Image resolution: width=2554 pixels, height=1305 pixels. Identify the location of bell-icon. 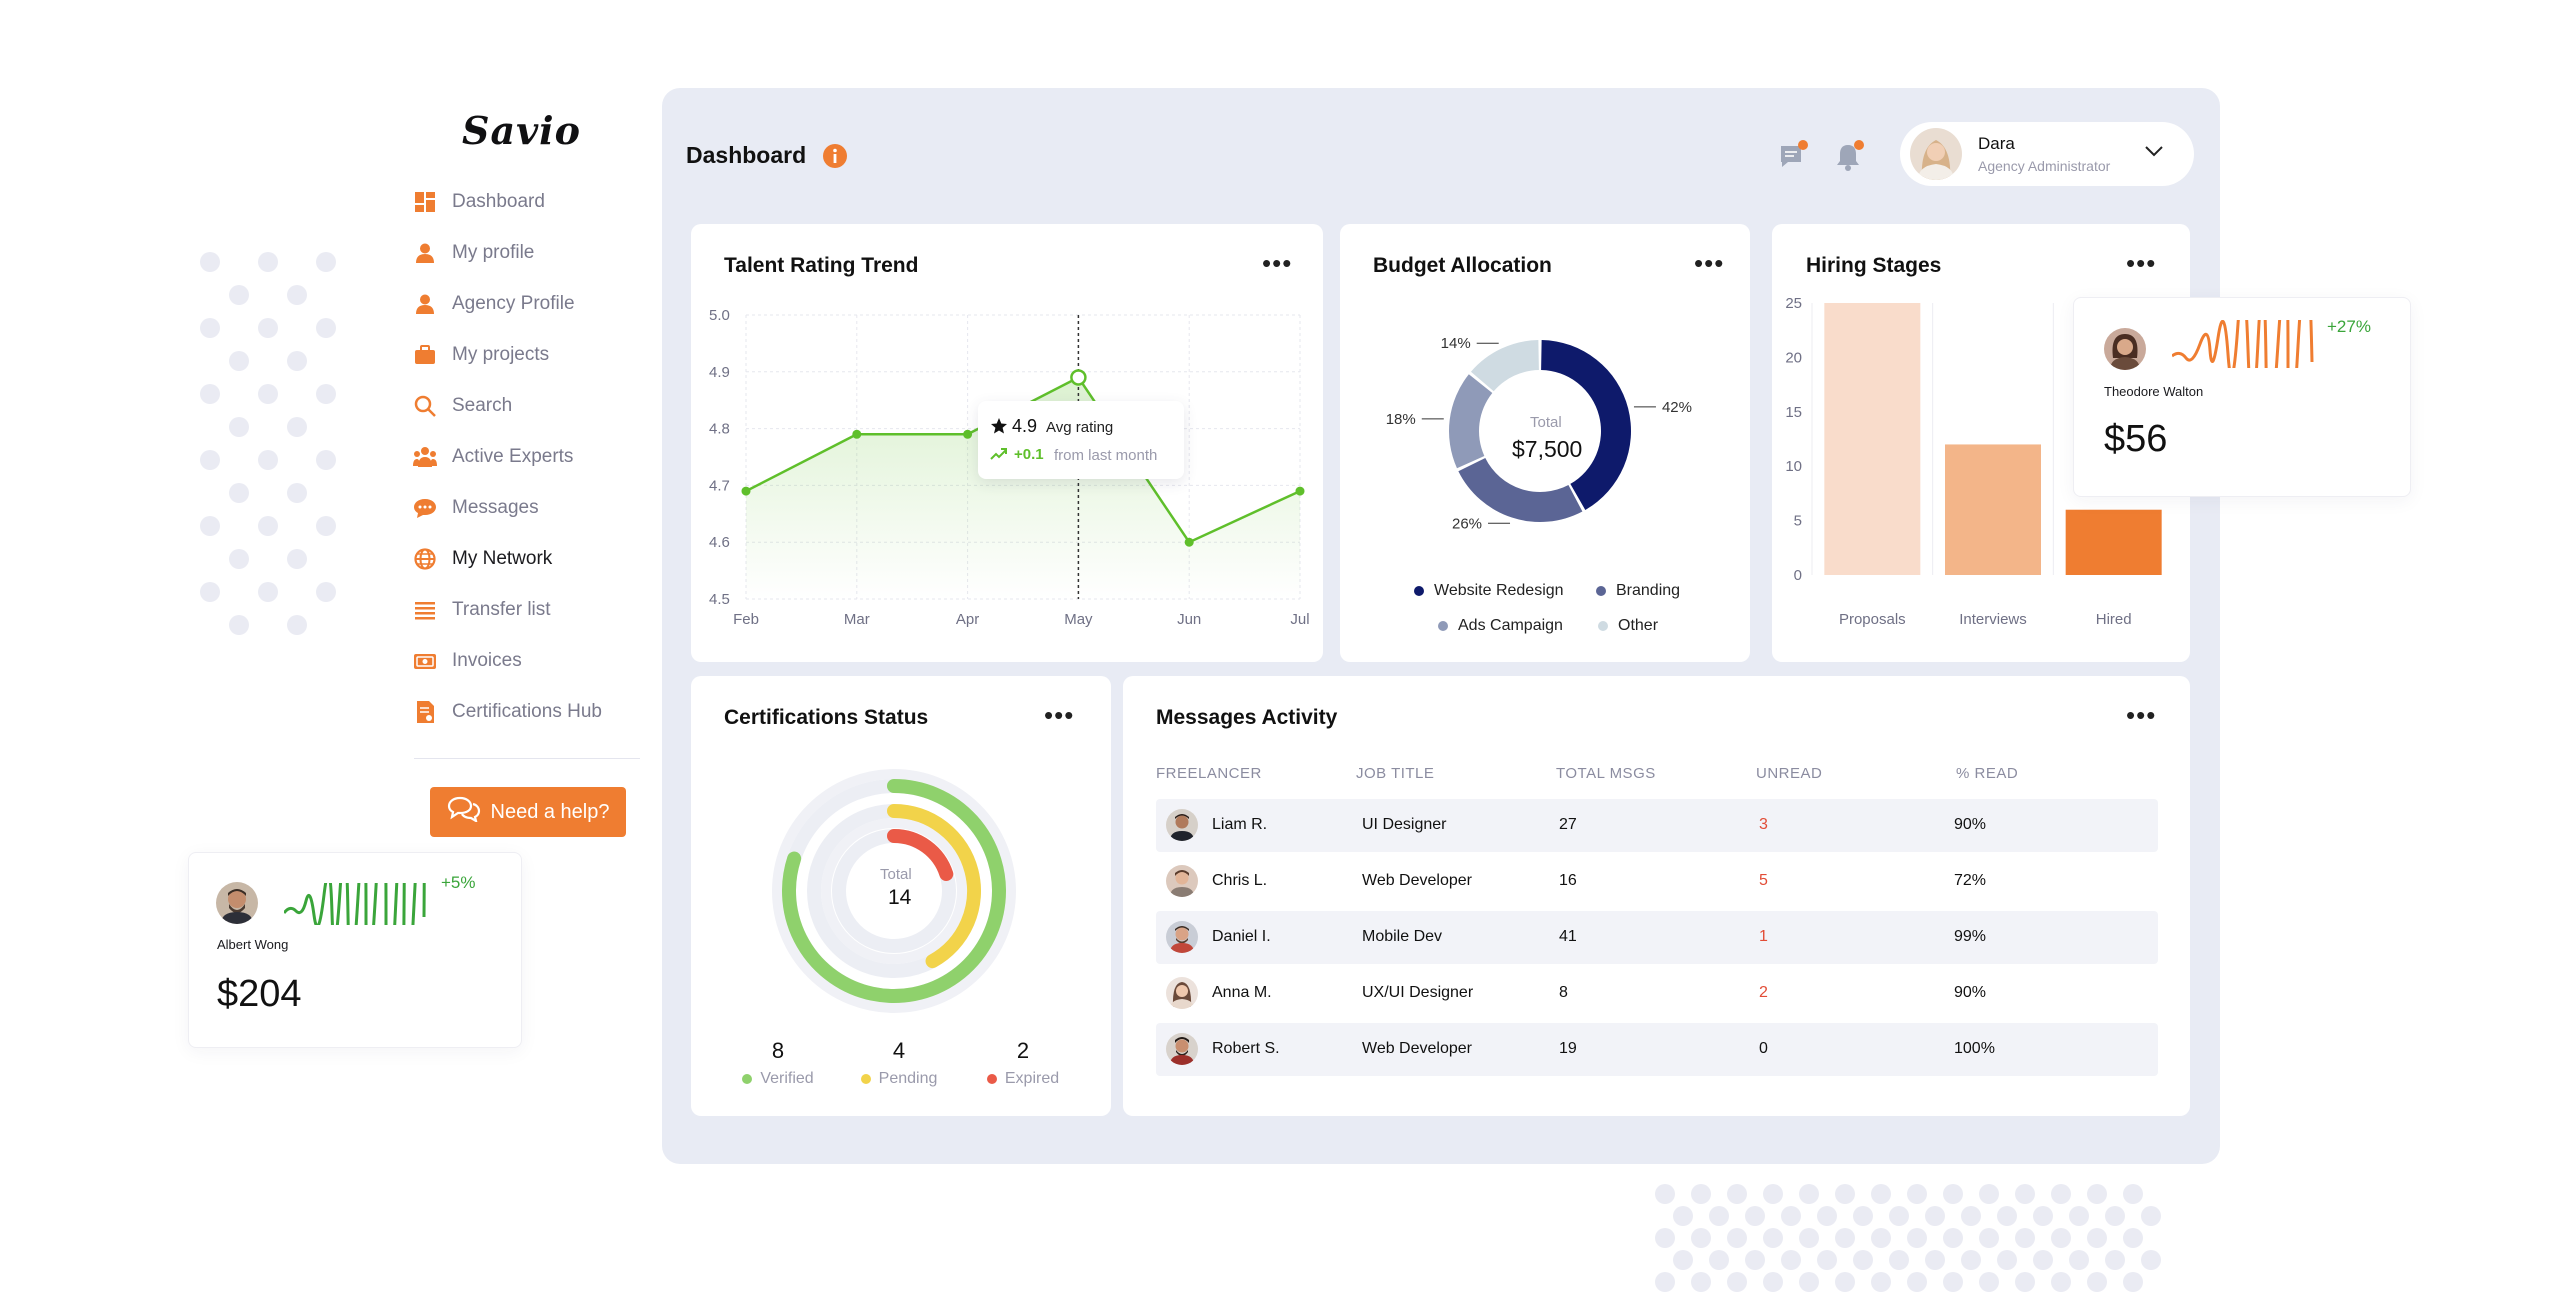
(1849, 159).